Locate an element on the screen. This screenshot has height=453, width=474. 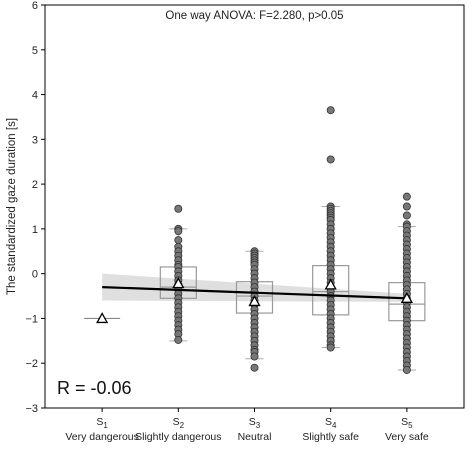
chart-title: One way ANOVA: F=2.280, p>0.05 is located at coordinates (254, 16).